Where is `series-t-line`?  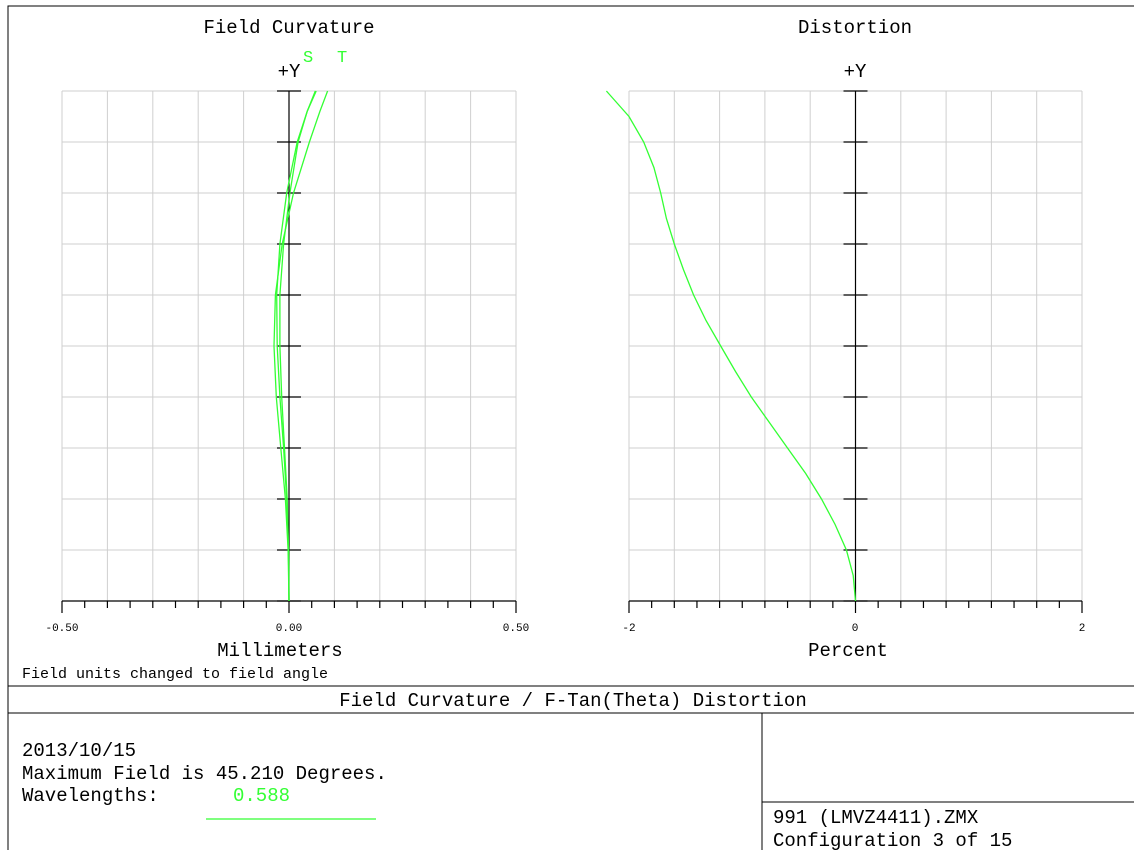
series-t-line is located at coordinates (301, 346).